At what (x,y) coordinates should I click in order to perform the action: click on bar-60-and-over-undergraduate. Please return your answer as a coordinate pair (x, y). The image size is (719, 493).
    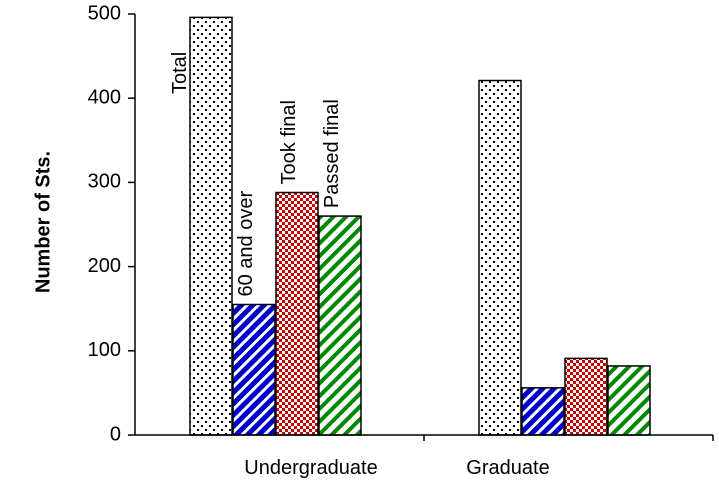
    Looking at the image, I should click on (254, 369).